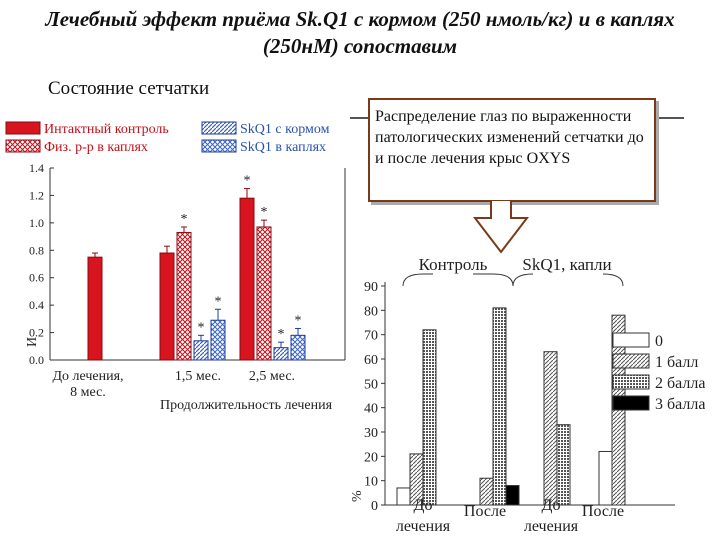 Image resolution: width=720 pixels, height=540 pixels. What do you see at coordinates (371, 482) in the screenshot?
I see `y-tick-label: 10` at bounding box center [371, 482].